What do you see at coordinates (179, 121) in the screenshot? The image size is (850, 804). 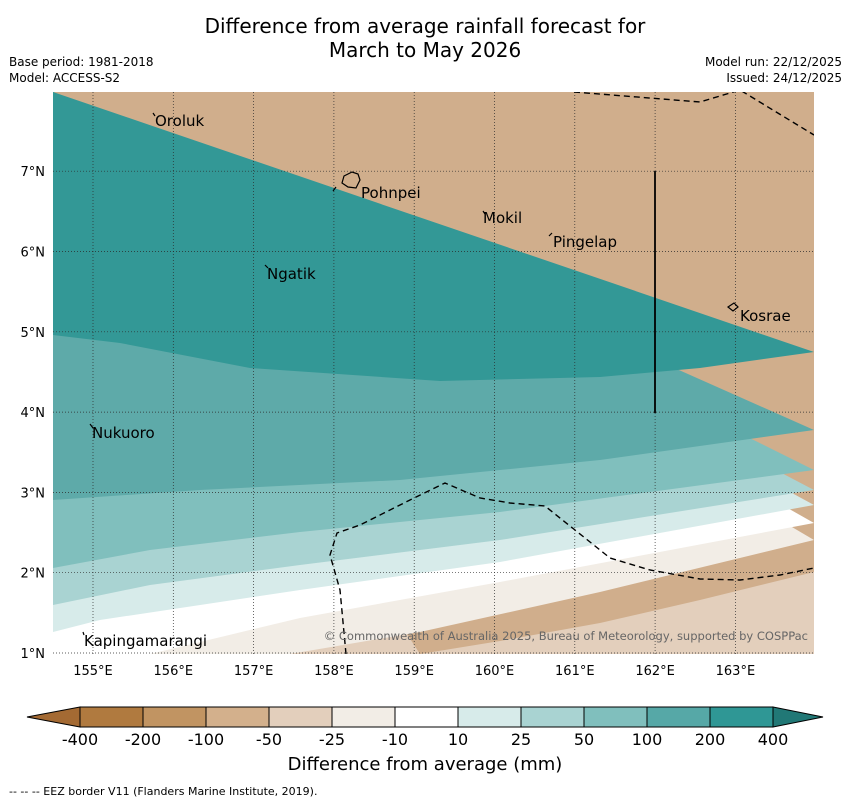 I see `place-label-oroluk: Oroluk` at bounding box center [179, 121].